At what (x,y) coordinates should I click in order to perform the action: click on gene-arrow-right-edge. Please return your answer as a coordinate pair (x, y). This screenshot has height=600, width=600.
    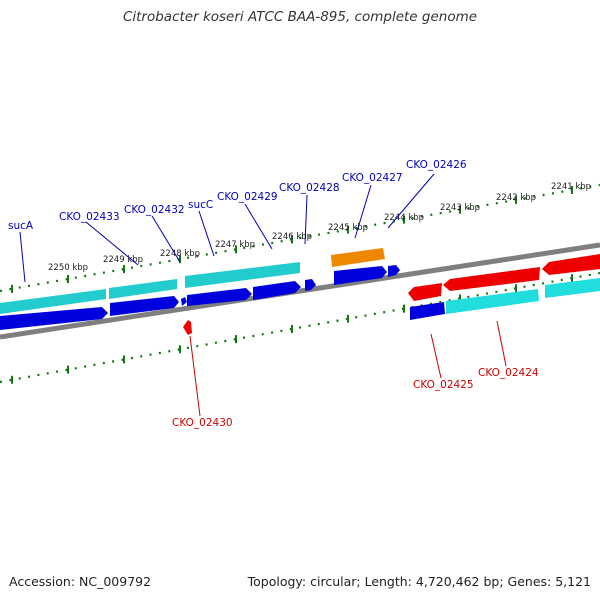
    Looking at the image, I should click on (572, 288).